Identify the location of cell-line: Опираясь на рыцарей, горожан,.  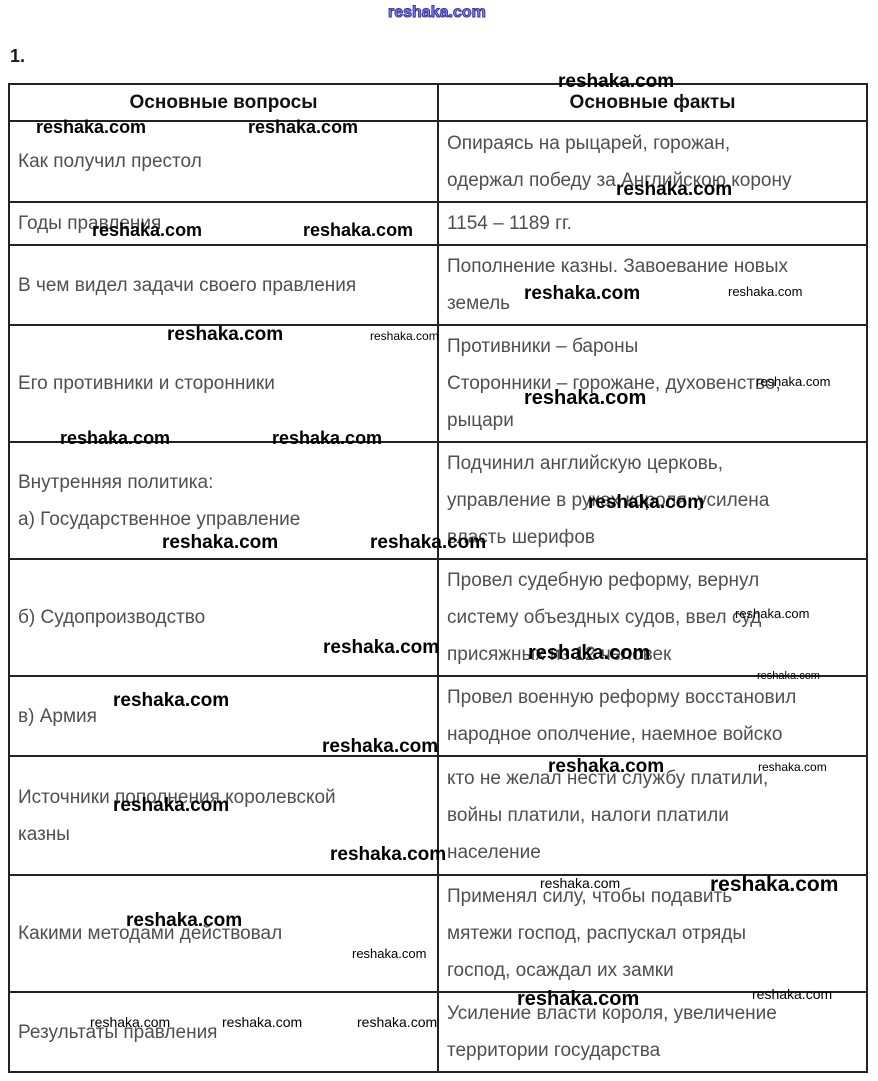
(589, 143).